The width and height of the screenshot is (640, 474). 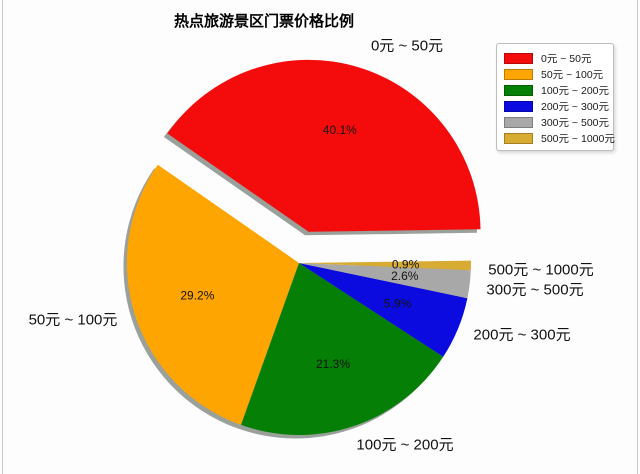 I want to click on legend-label: 200元 ~ 300元, so click(x=575, y=106).